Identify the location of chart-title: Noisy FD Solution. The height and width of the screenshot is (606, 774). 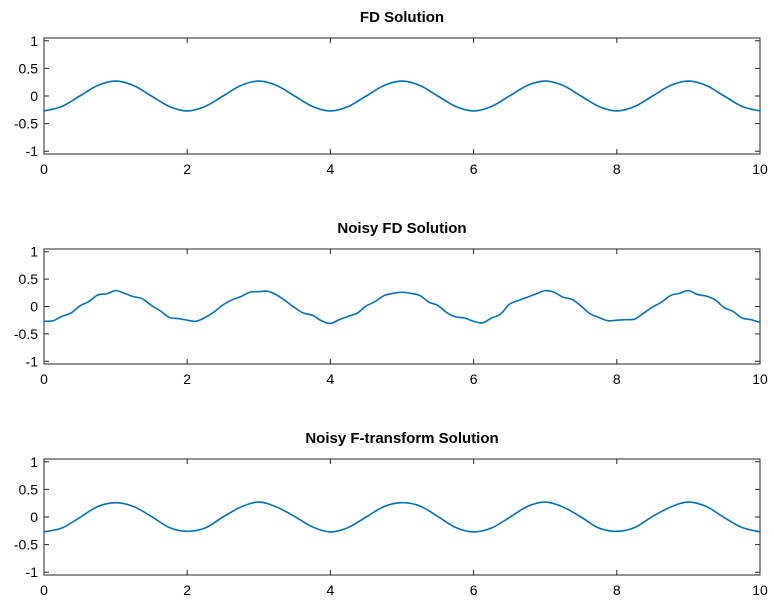
(401, 228).